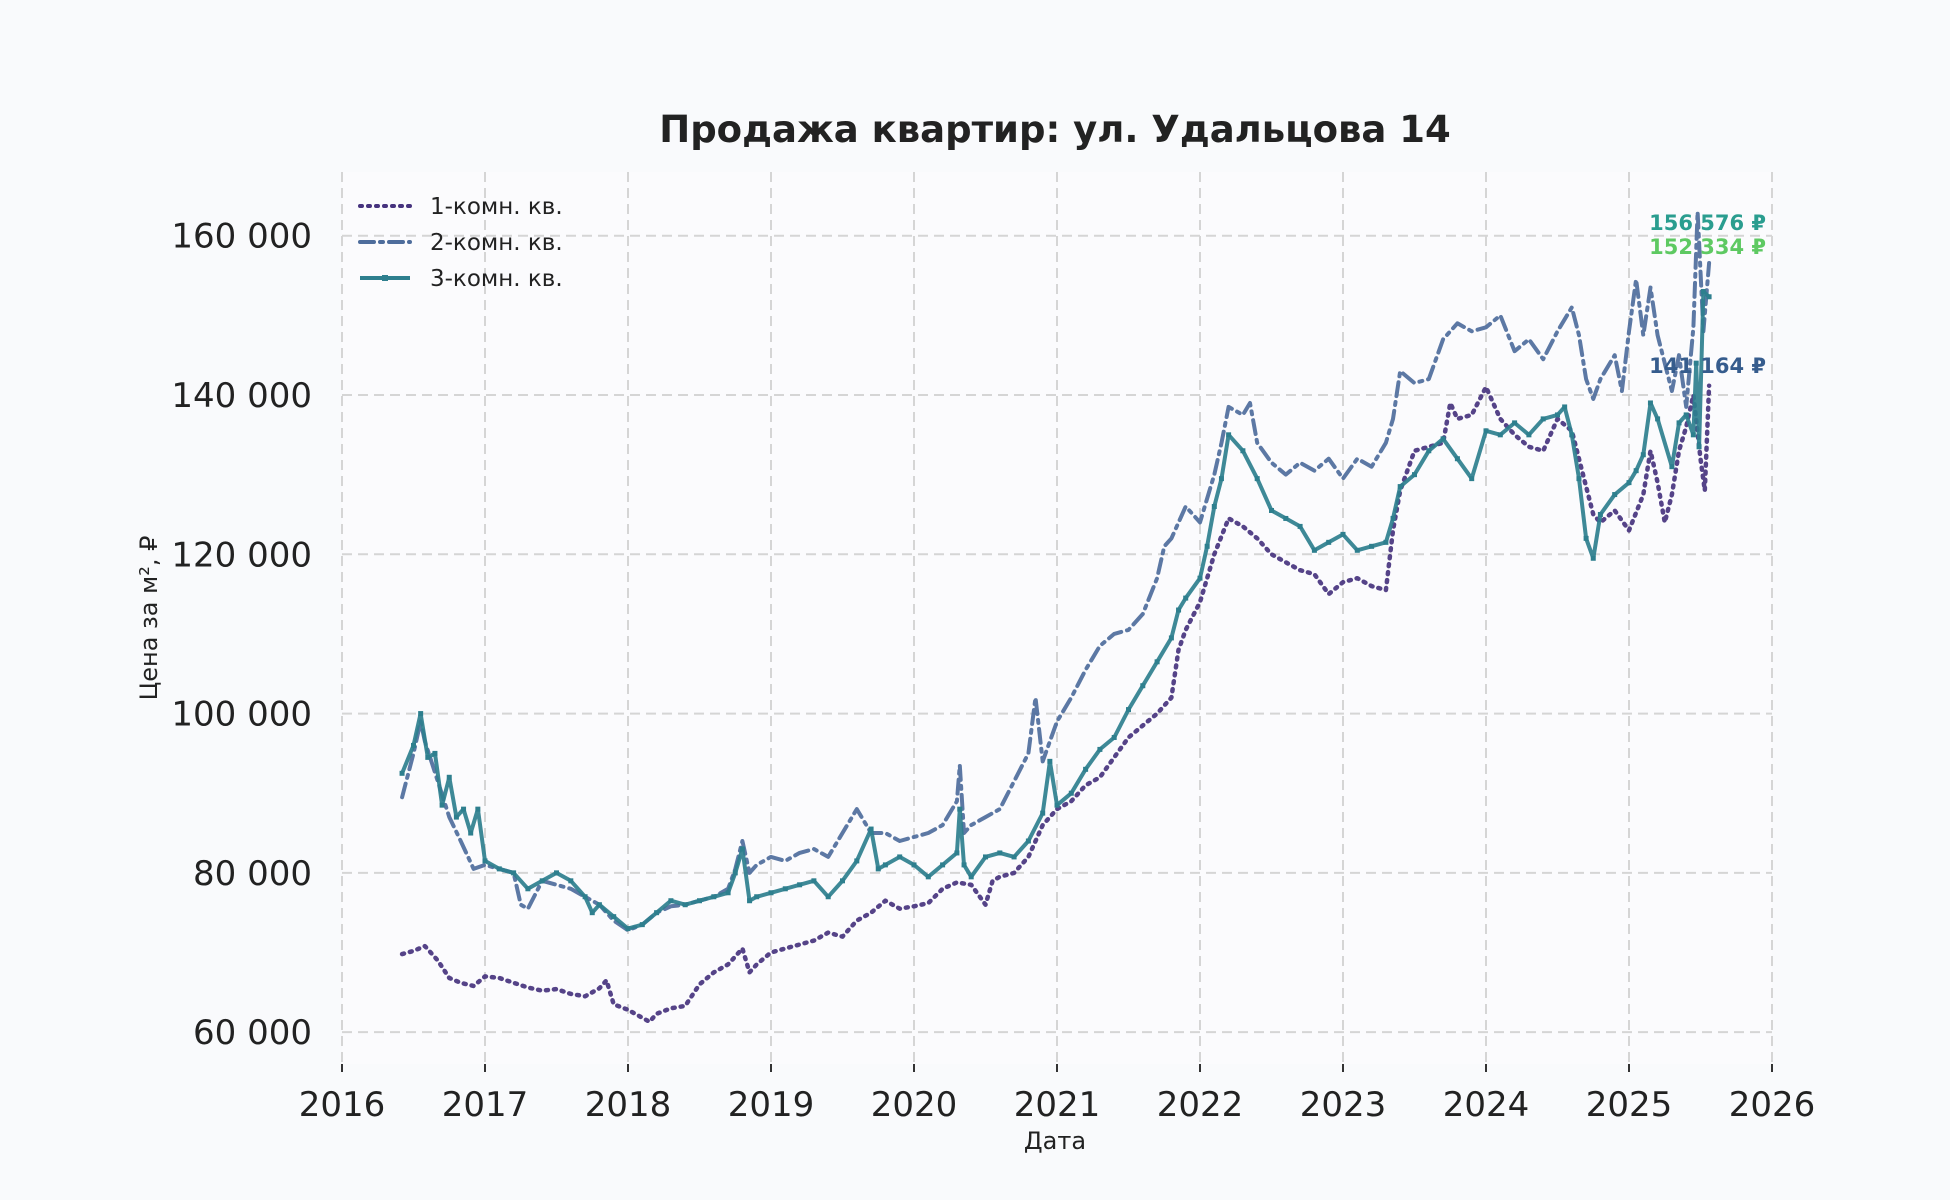  I want to click on legend: 1-комн. кв. 2-комн. кв. 3-комн. кв., so click(460, 243).